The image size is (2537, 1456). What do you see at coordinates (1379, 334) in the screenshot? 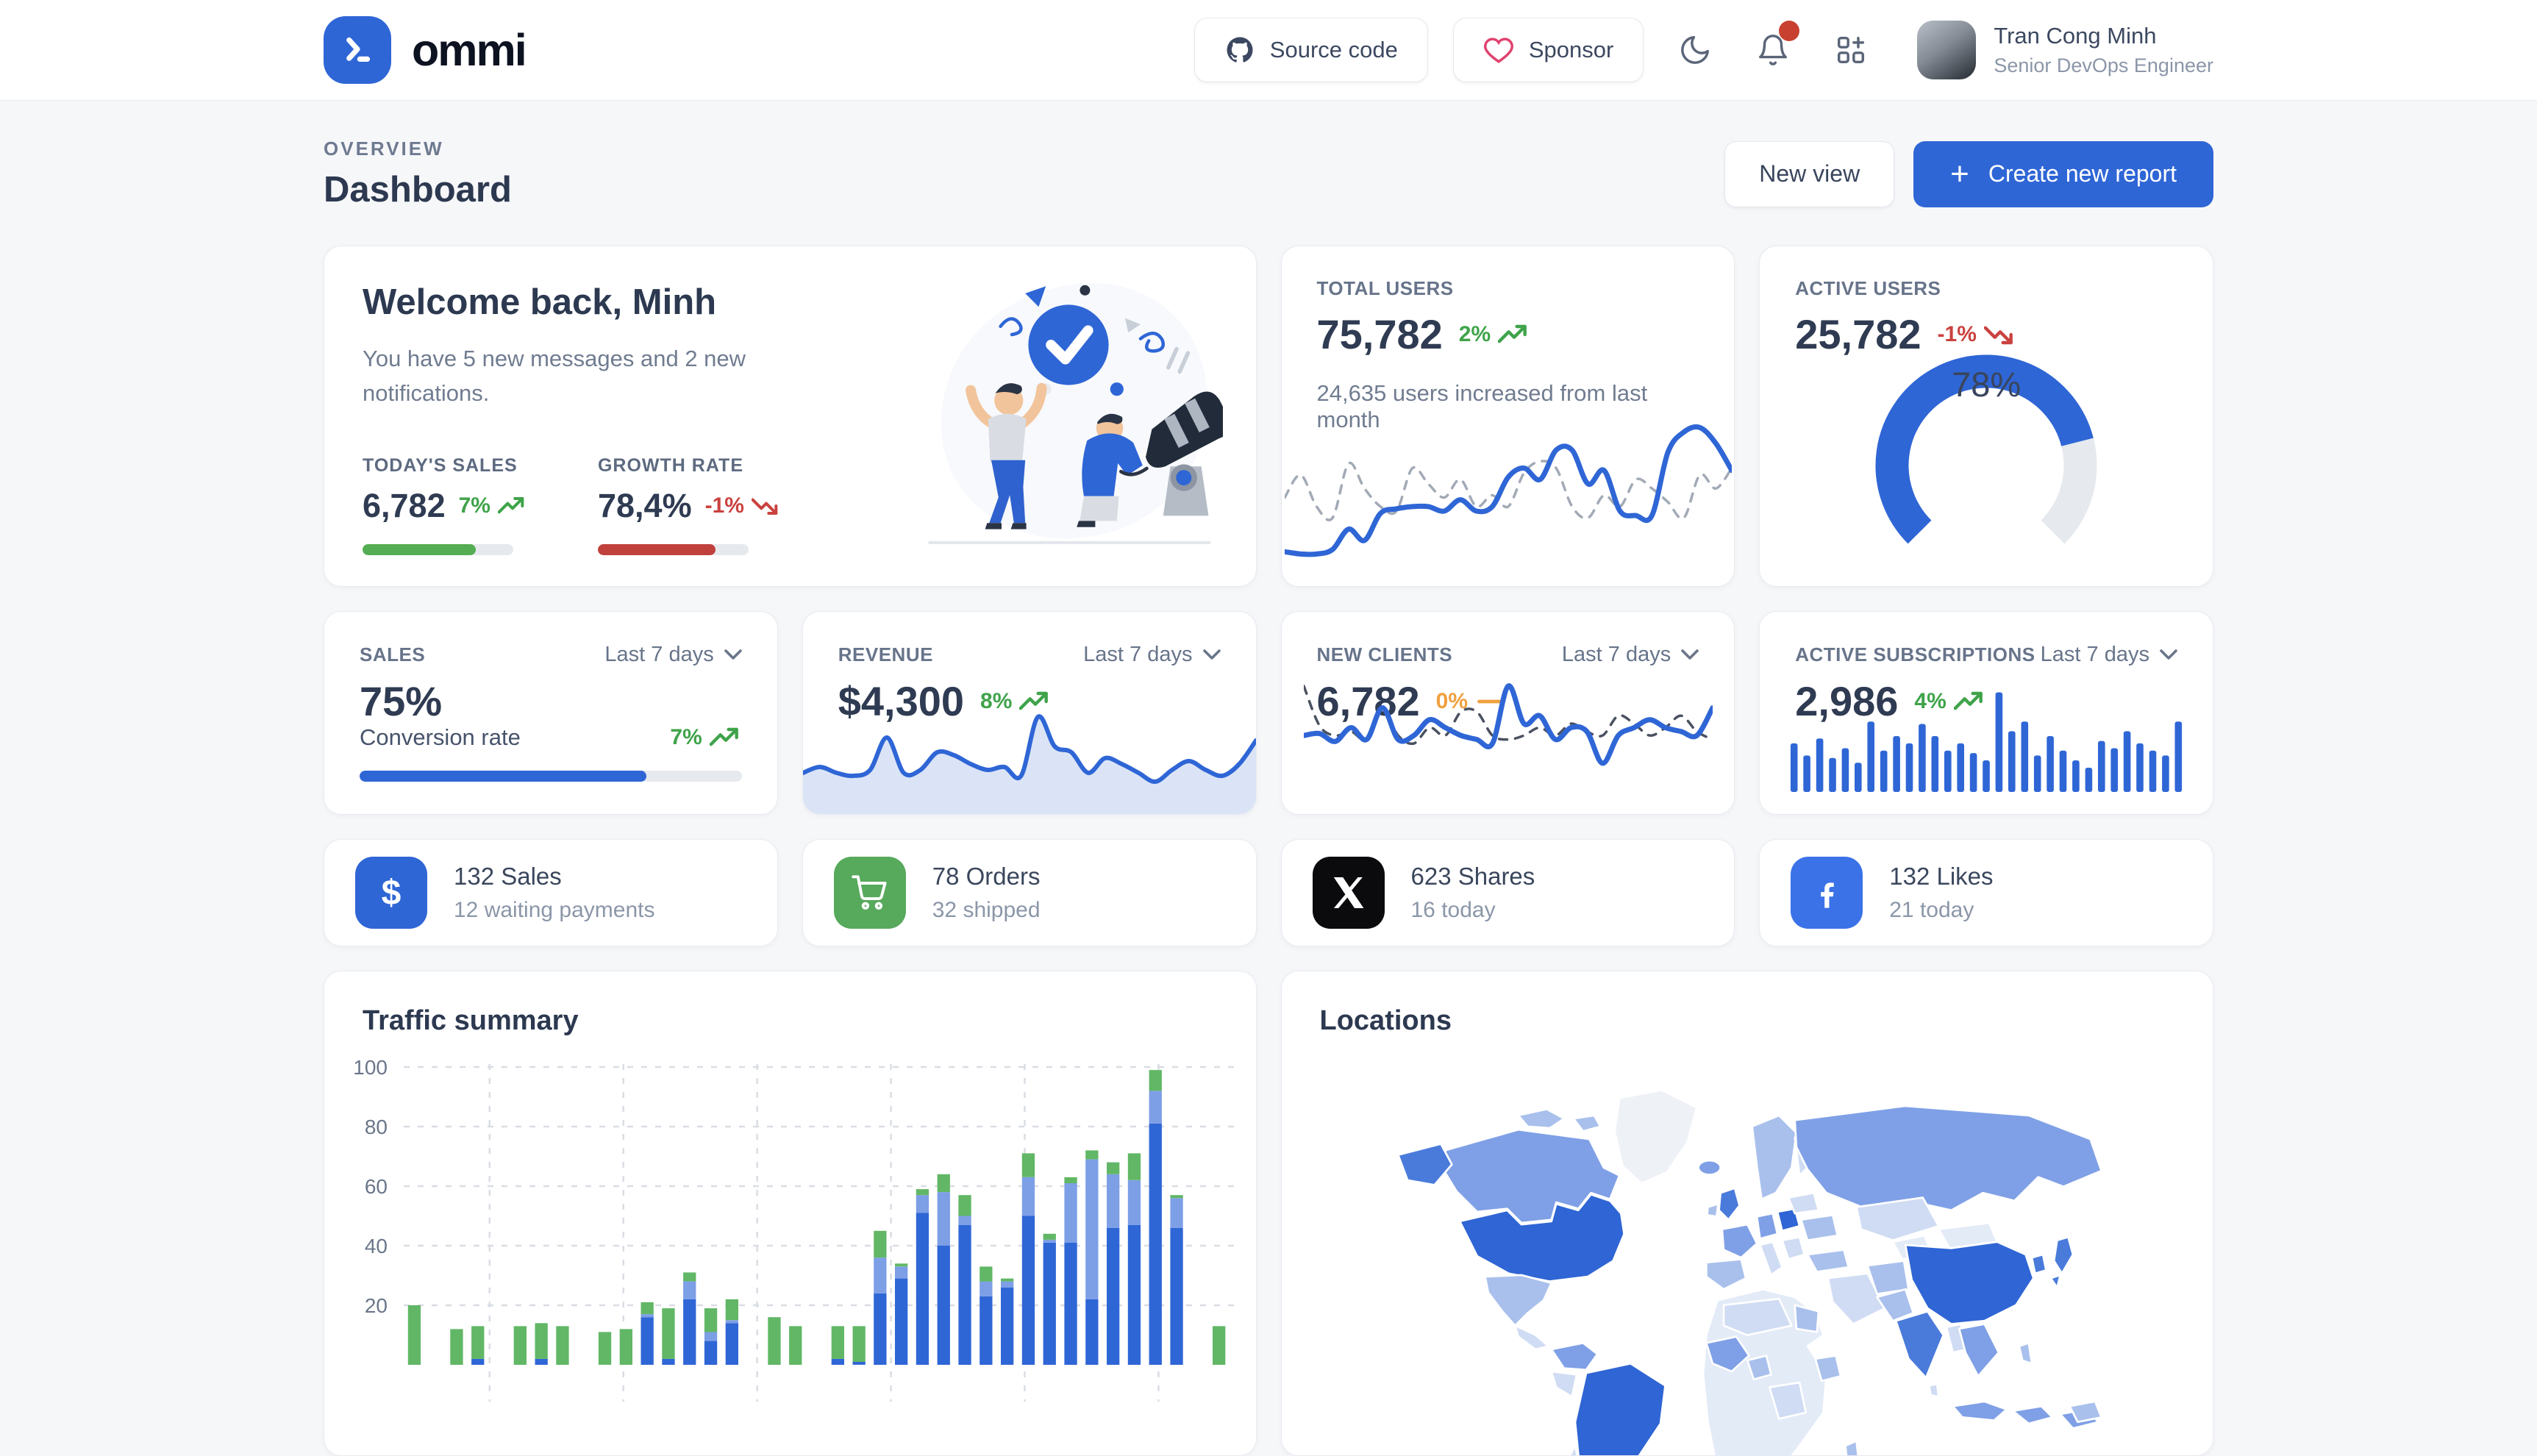
I see `total-users-value: 75,782` at bounding box center [1379, 334].